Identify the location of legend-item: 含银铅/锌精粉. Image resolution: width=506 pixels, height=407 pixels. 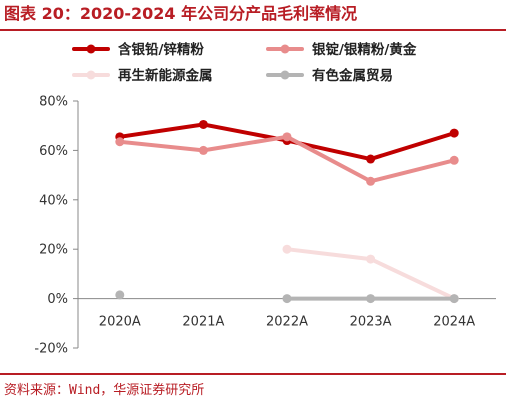
(138, 49).